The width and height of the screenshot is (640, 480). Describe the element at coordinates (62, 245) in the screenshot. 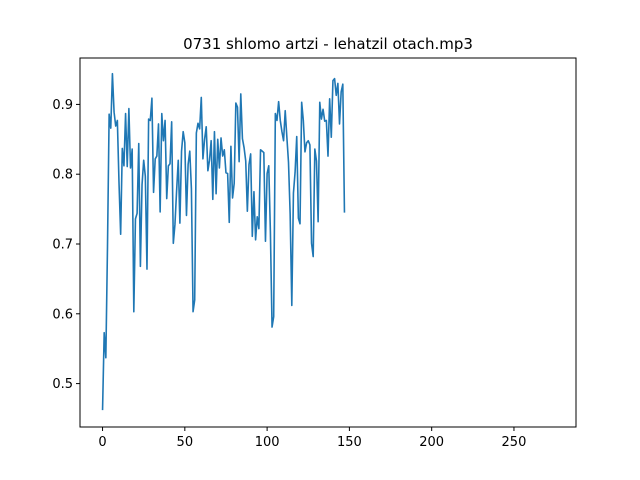

I see `y-tick-label: 0.7` at that location.